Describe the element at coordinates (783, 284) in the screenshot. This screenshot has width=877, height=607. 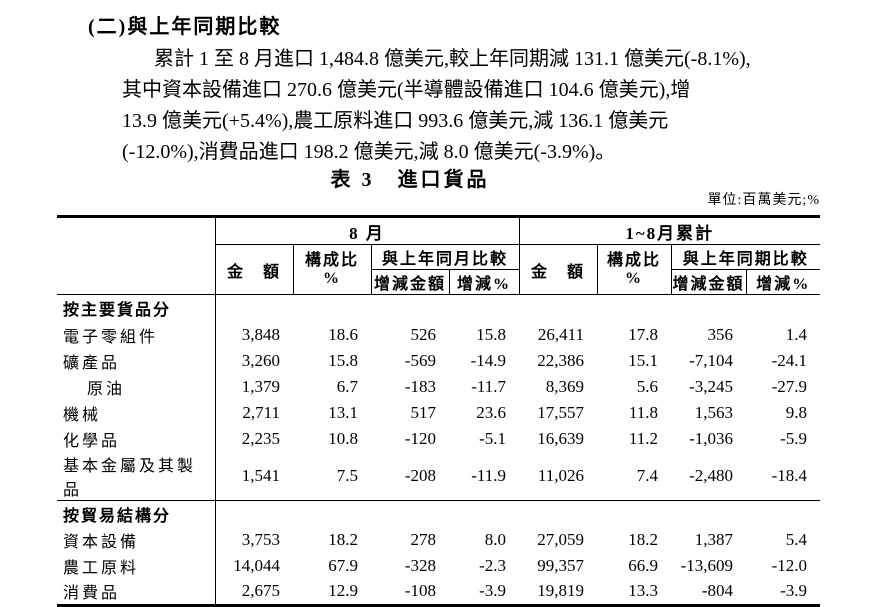
I see `header-change-pct-cumulative: 增減%` at that location.